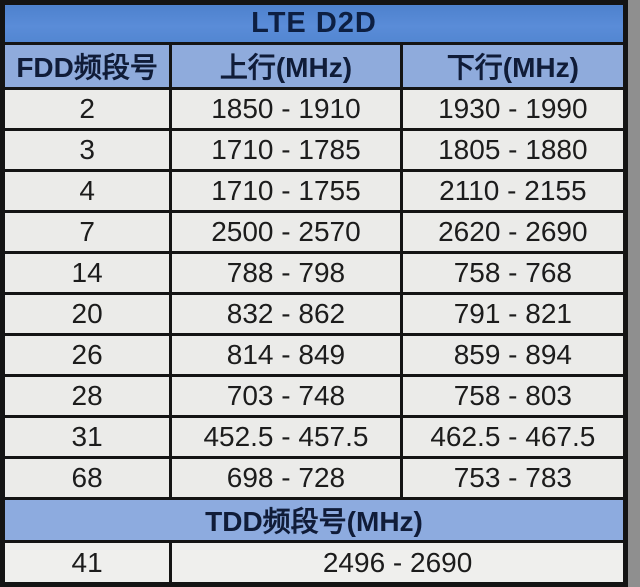  What do you see at coordinates (86, 191) in the screenshot?
I see `band-cell: 4` at bounding box center [86, 191].